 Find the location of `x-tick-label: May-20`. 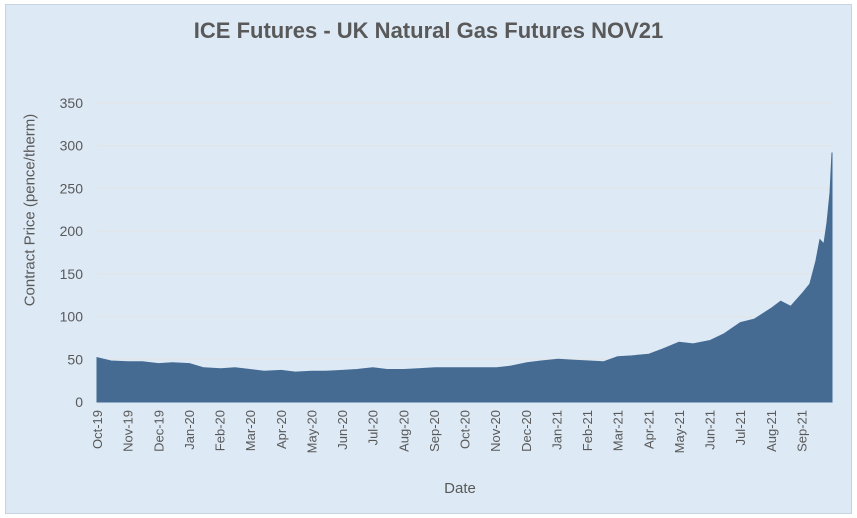

x-tick-label: May-20 is located at coordinates (311, 431).